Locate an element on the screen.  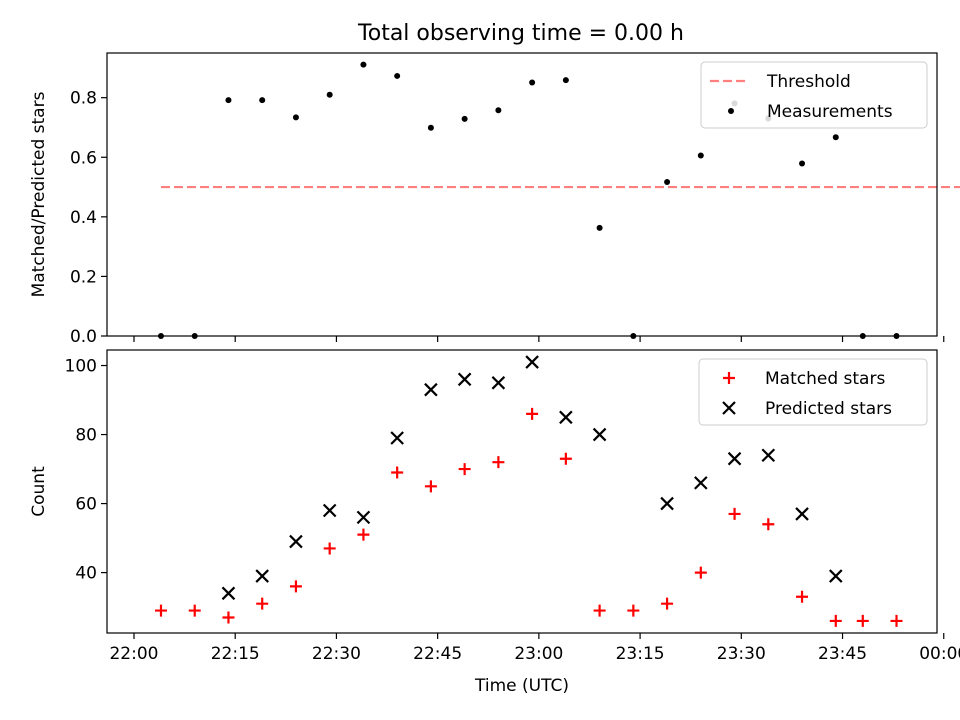
y-axis-label: Matched/Predicted stars is located at coordinates (39, 194).